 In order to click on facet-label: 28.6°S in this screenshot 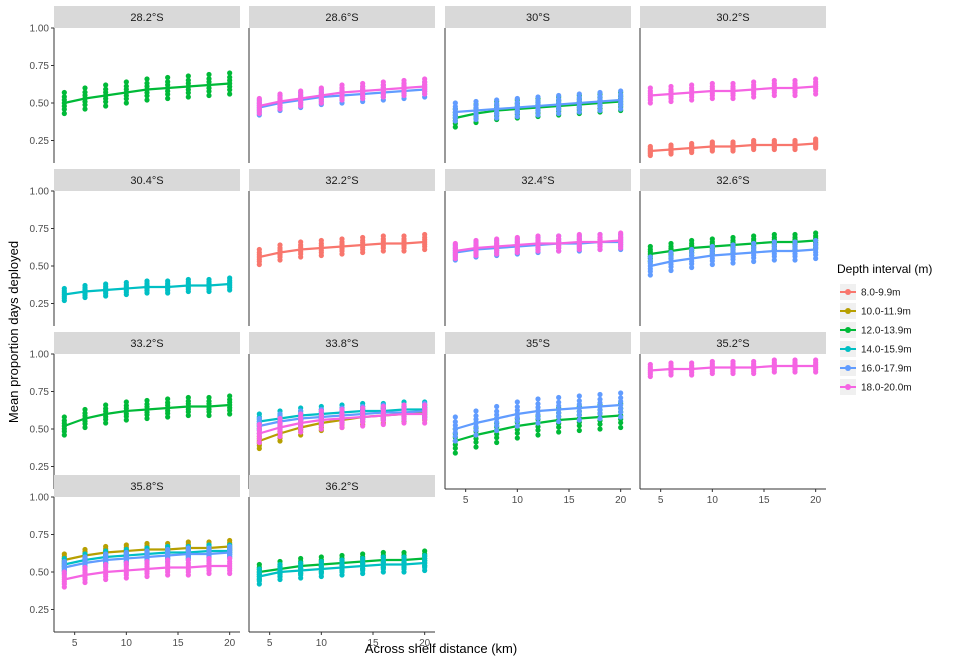, I will do `click(341, 18)`.